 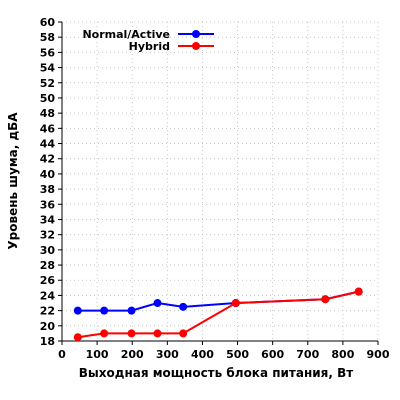 I want to click on y-tick-label: 38, so click(x=47, y=189).